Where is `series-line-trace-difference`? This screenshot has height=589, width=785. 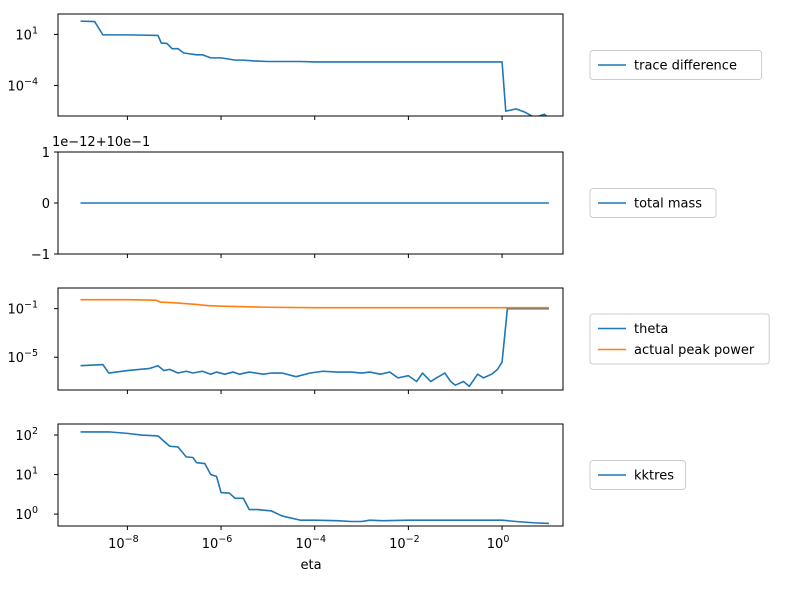 series-line-trace-difference is located at coordinates (314, 68).